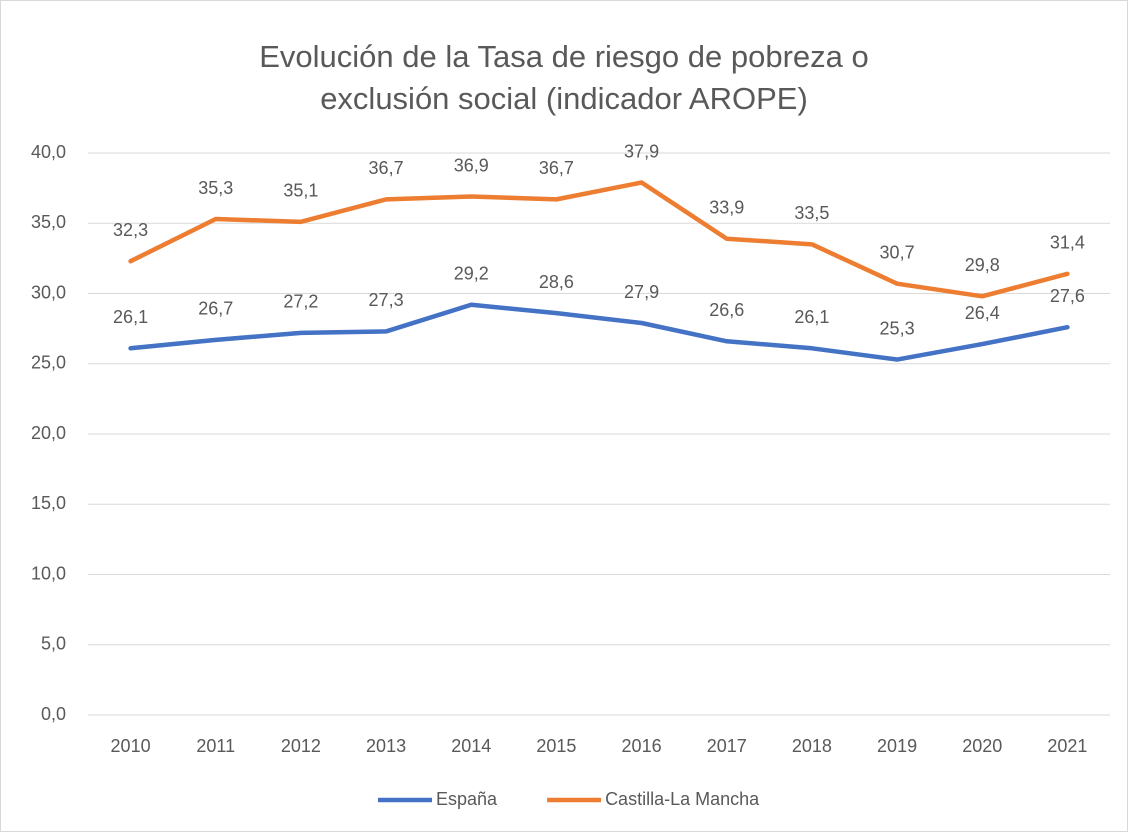 The width and height of the screenshot is (1128, 832). I want to click on data-label: 29,8, so click(982, 265).